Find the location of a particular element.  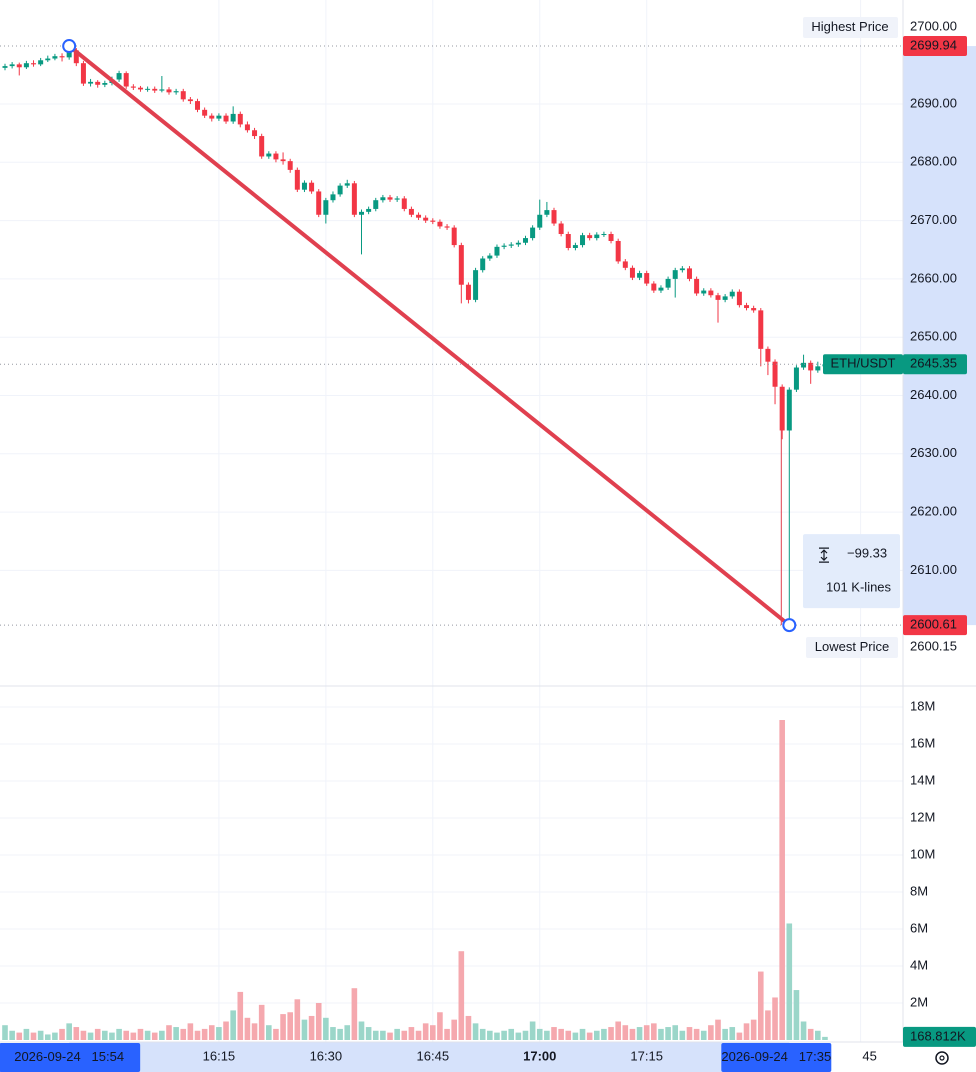

gear-icon is located at coordinates (942, 1058).